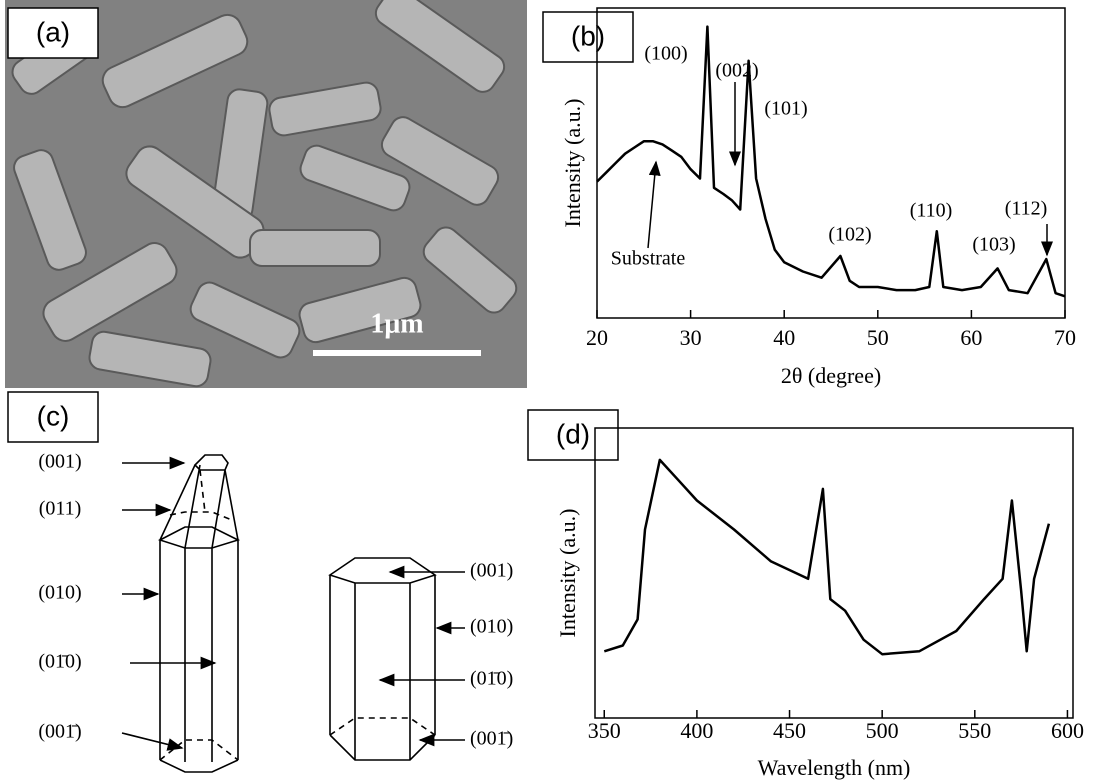 The image size is (1098, 782). I want to click on scale-bar, so click(397, 353).